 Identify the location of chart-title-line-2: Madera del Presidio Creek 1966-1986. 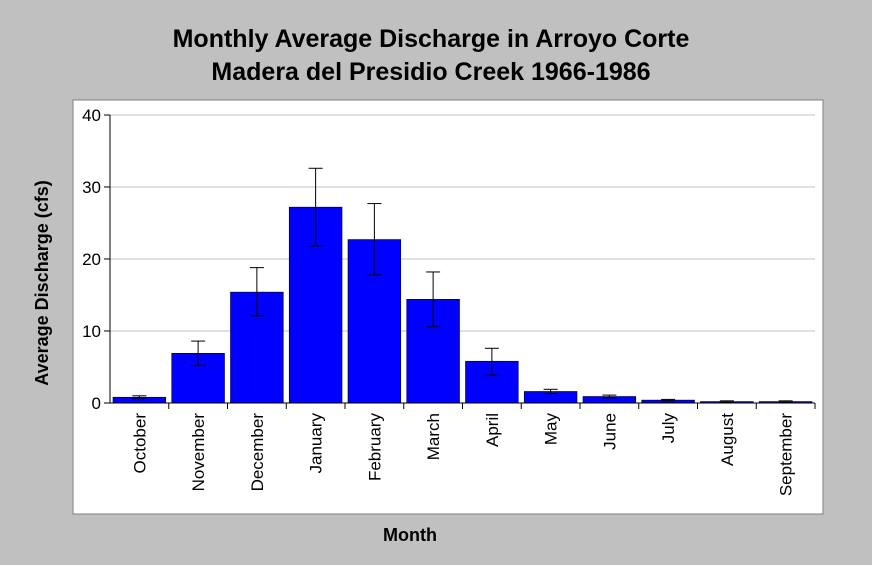
(430, 72).